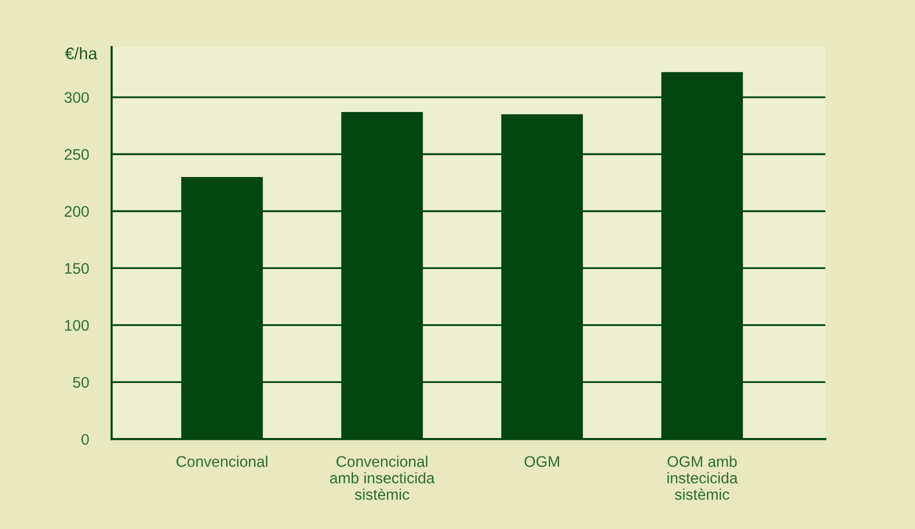 The width and height of the screenshot is (915, 529). Describe the element at coordinates (76, 211) in the screenshot. I see `y-tick-label: 200` at that location.